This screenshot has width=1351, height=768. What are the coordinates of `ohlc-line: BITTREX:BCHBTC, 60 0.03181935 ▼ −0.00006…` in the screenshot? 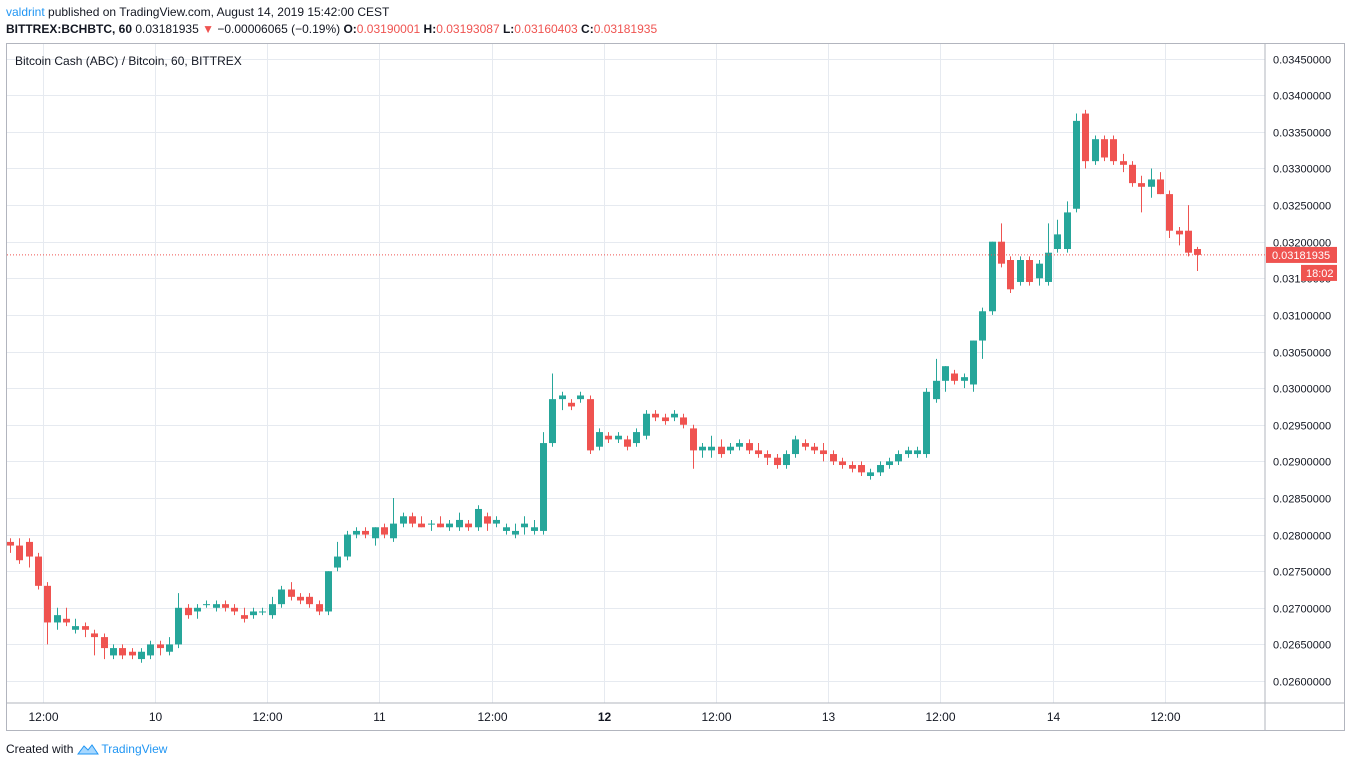 It's located at (331, 29).